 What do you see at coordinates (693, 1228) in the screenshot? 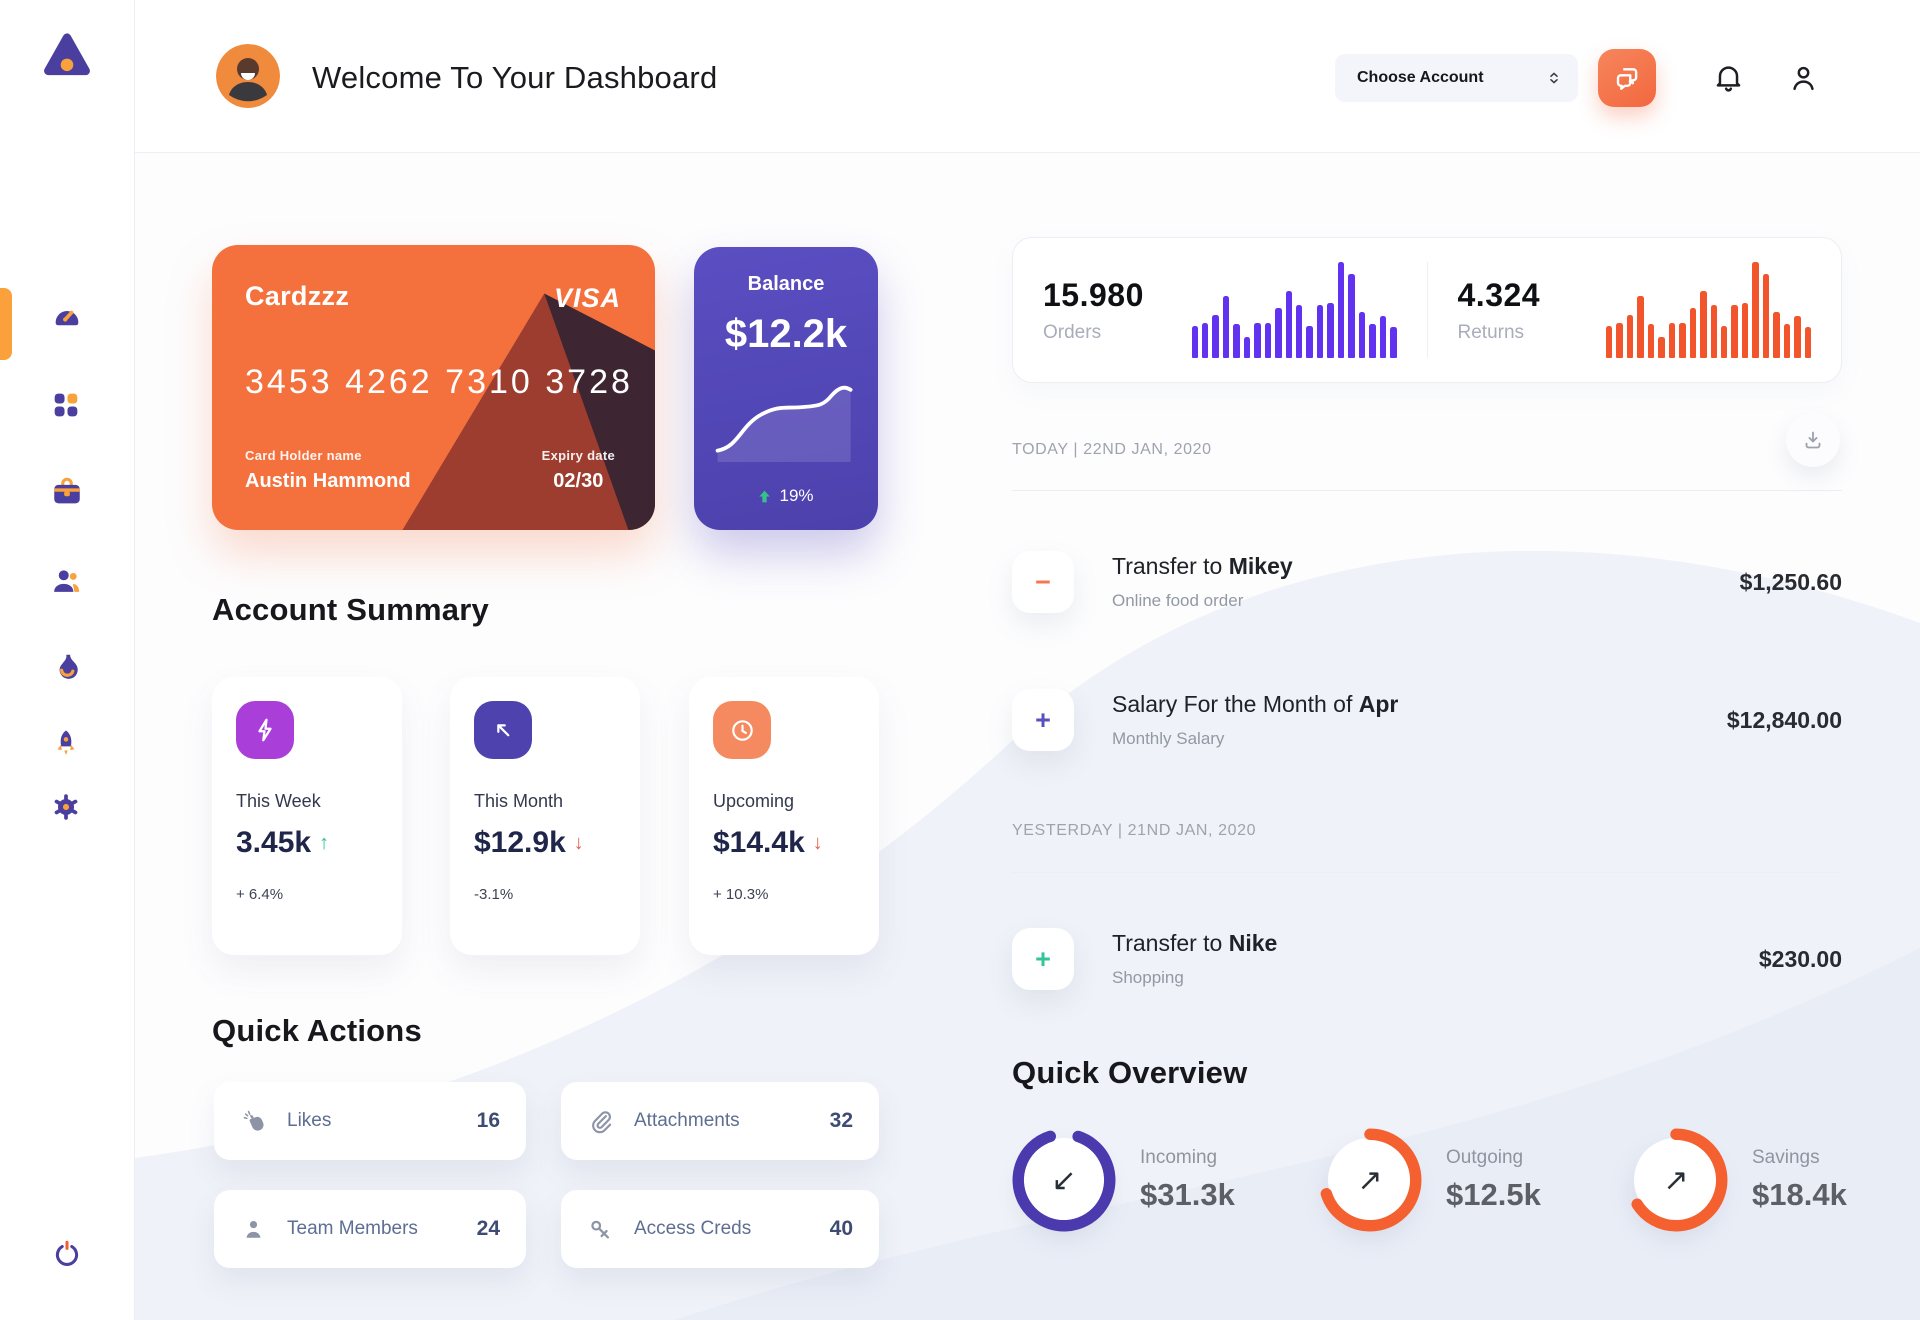
I see `quick-action-label: Access Creds` at bounding box center [693, 1228].